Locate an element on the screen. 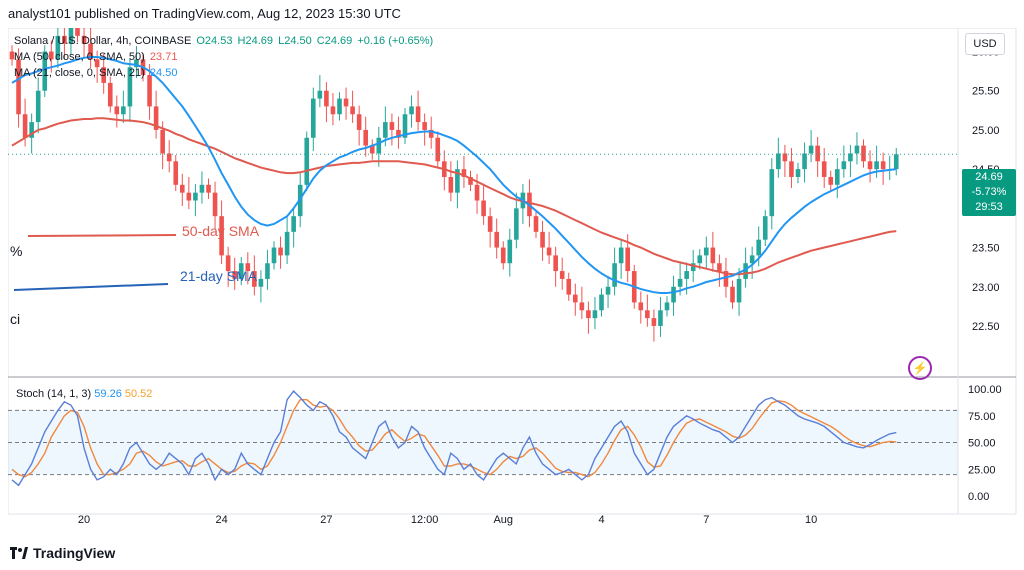 The width and height of the screenshot is (1024, 570). time-tick-label: Aug is located at coordinates (503, 520).